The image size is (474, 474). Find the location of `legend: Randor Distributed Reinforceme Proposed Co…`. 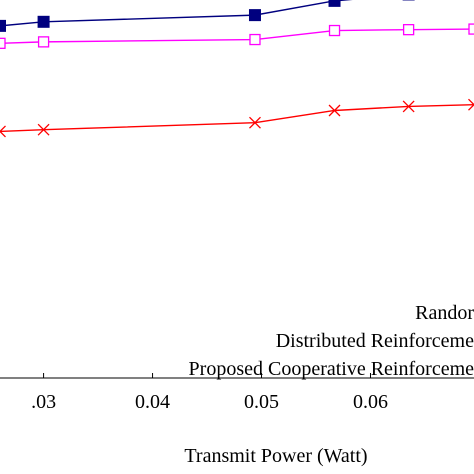

legend: Randor Distributed Reinforceme Proposed Co… is located at coordinates (331, 341).